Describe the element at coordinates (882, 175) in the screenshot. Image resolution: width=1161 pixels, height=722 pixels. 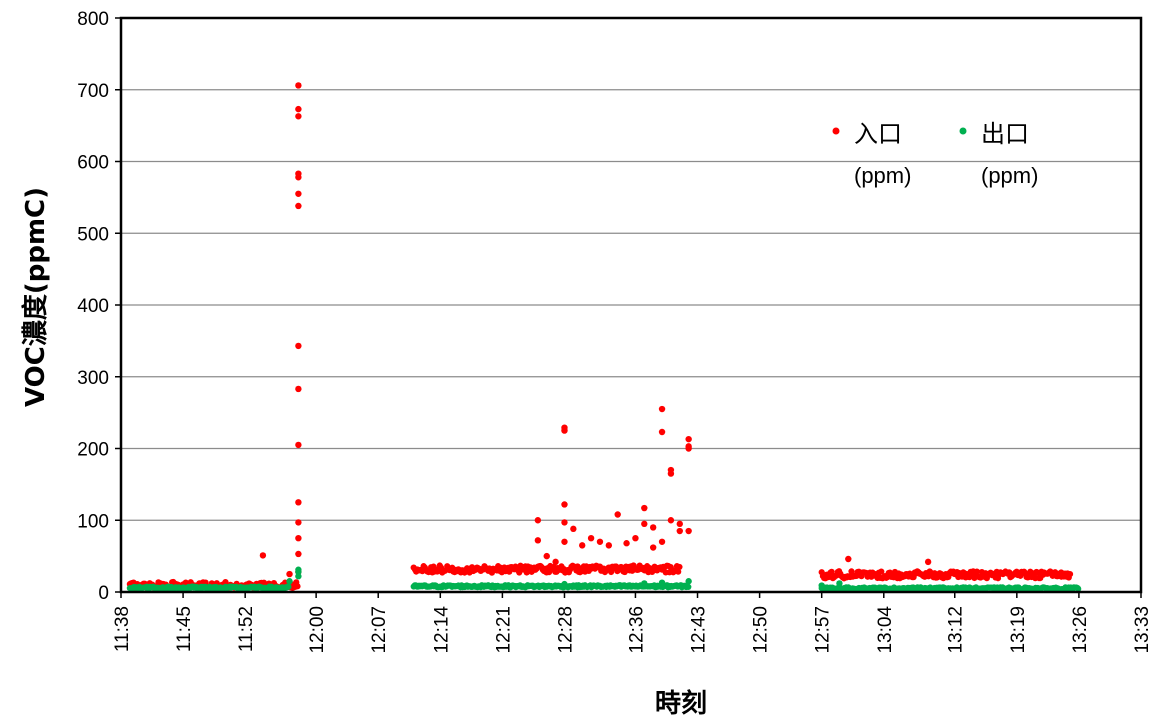
I see `legend-unit-inlet: (ppm)` at that location.